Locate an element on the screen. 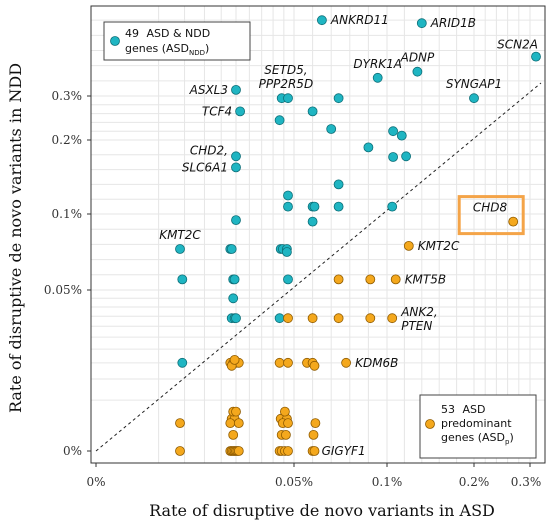  legend-asd-line1: ASD is located at coordinates (474, 409).